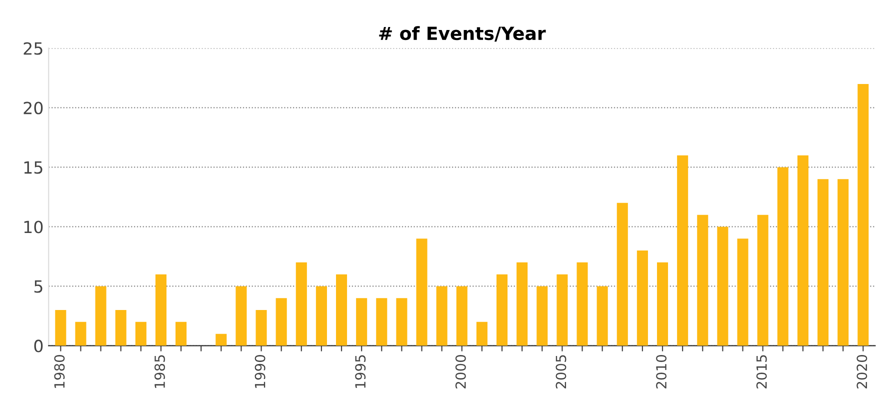 The height and width of the screenshot is (402, 884). What do you see at coordinates (862, 371) in the screenshot?
I see `x-tick-label: 2020` at bounding box center [862, 371].